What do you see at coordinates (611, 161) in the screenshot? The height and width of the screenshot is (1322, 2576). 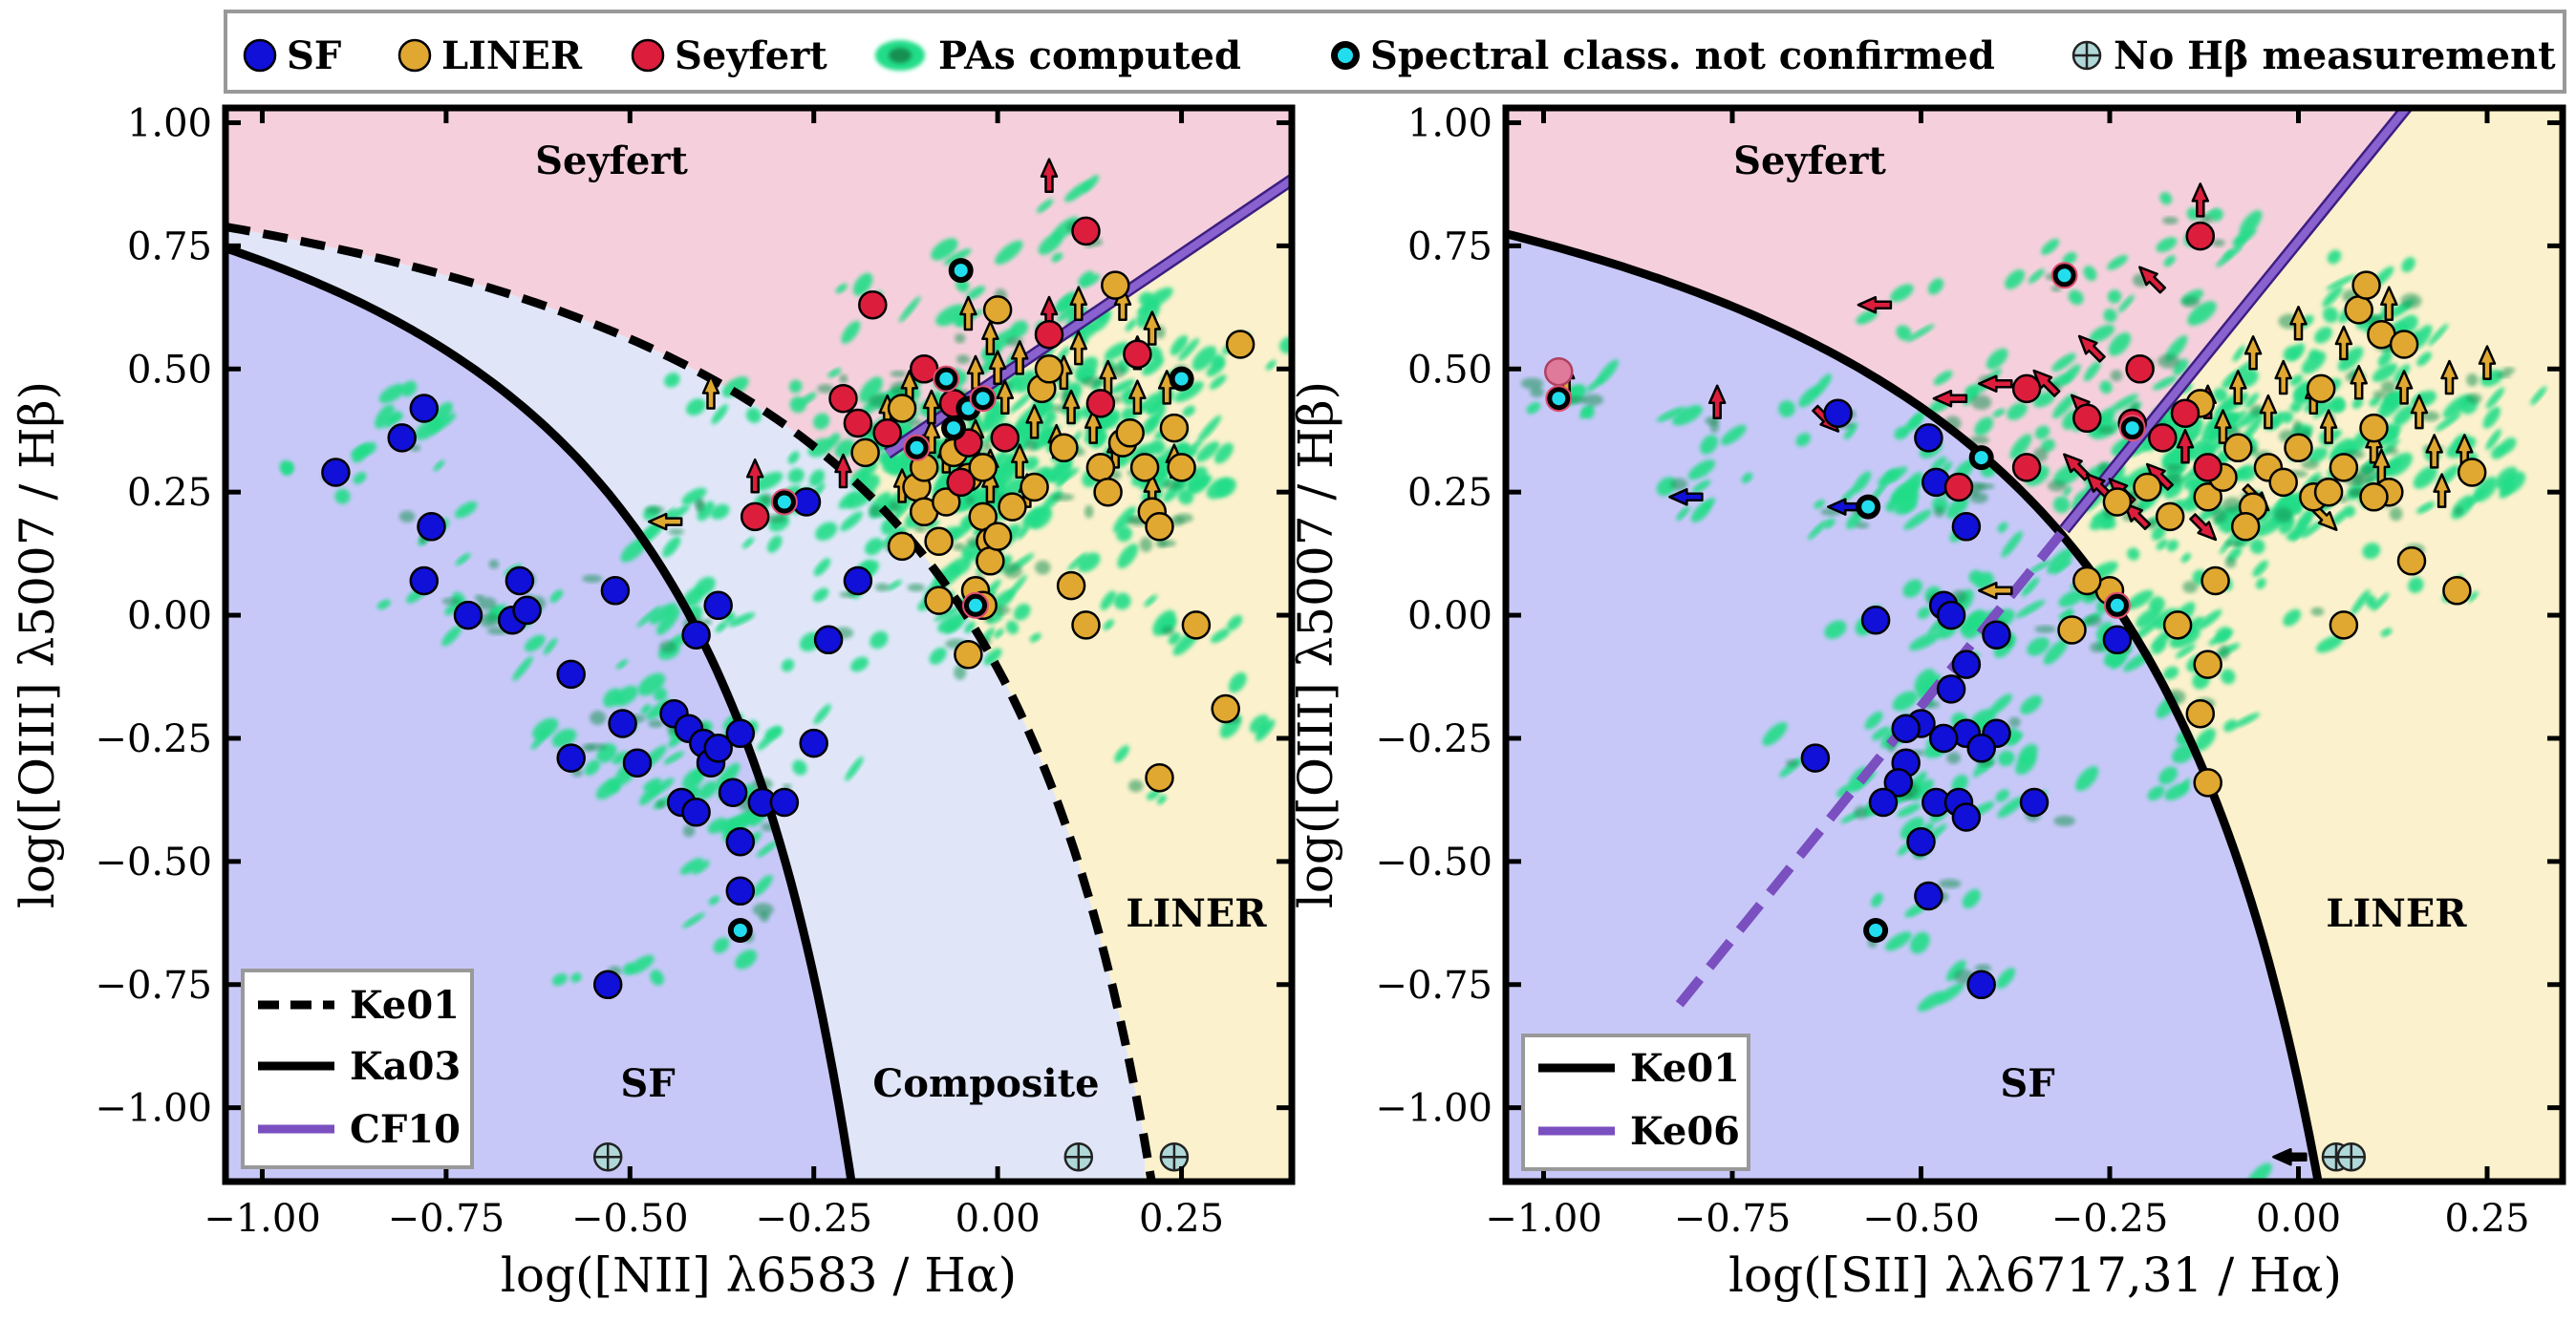 I see `nii-region-seyfert: Seyfert` at bounding box center [611, 161].